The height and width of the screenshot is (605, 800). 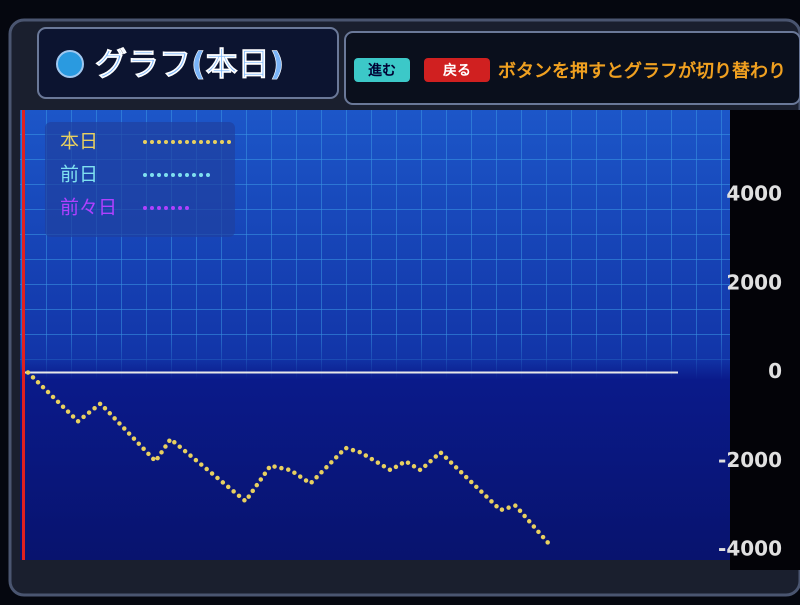 I want to click on legend-label: 前日, so click(x=79, y=175).